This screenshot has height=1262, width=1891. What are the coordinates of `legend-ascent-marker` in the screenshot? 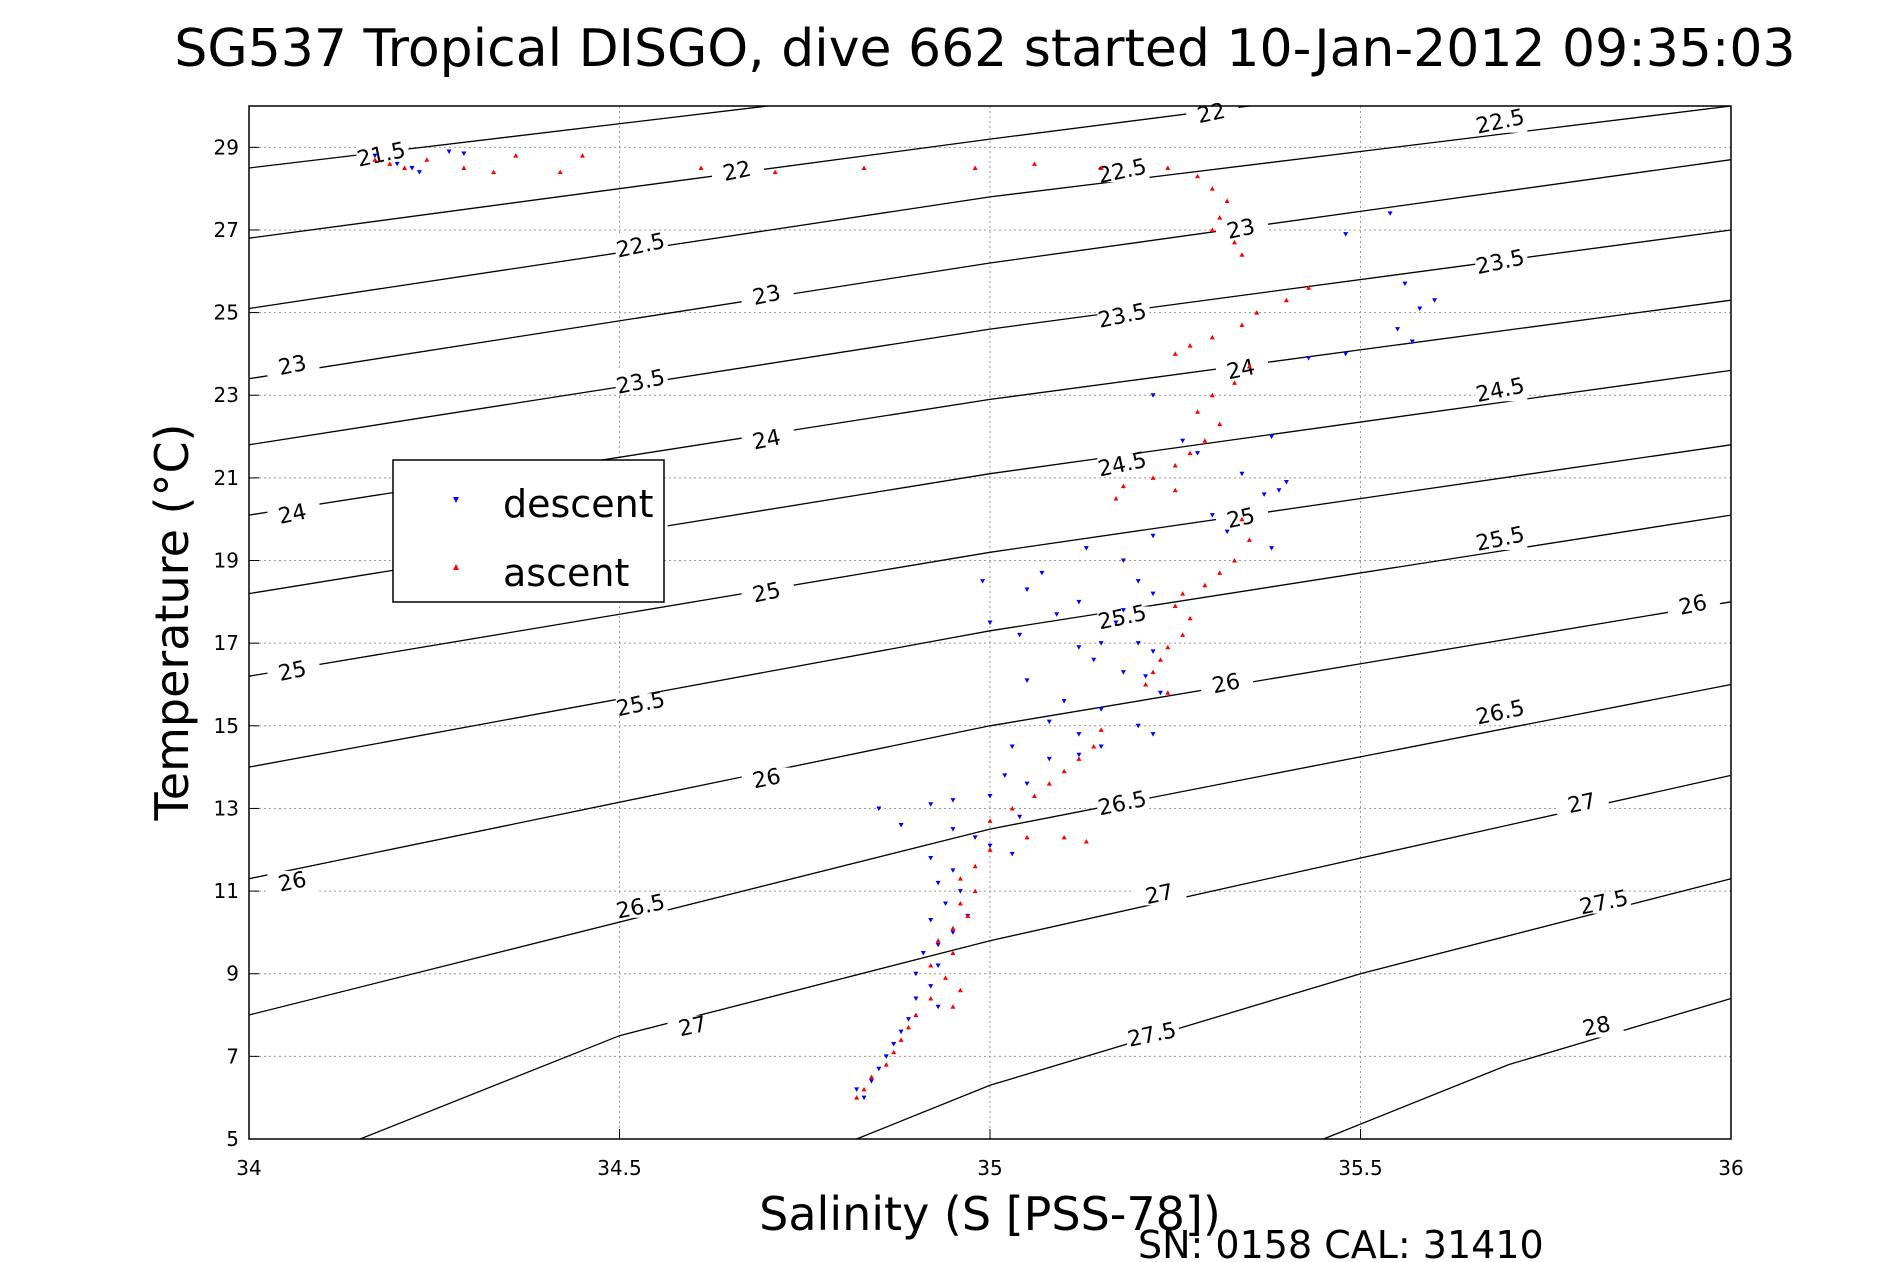 It's located at (456, 567).